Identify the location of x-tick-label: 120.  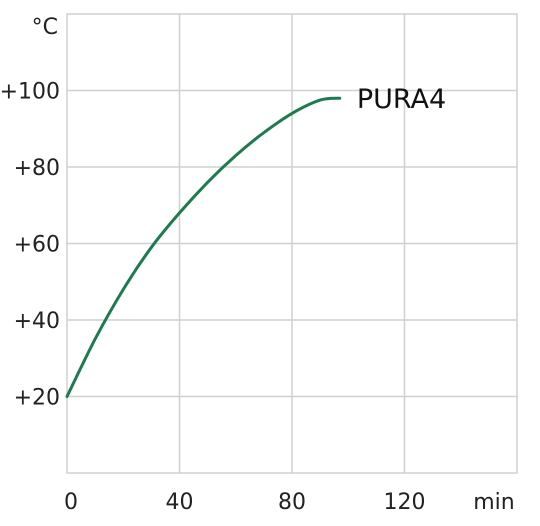
(405, 502).